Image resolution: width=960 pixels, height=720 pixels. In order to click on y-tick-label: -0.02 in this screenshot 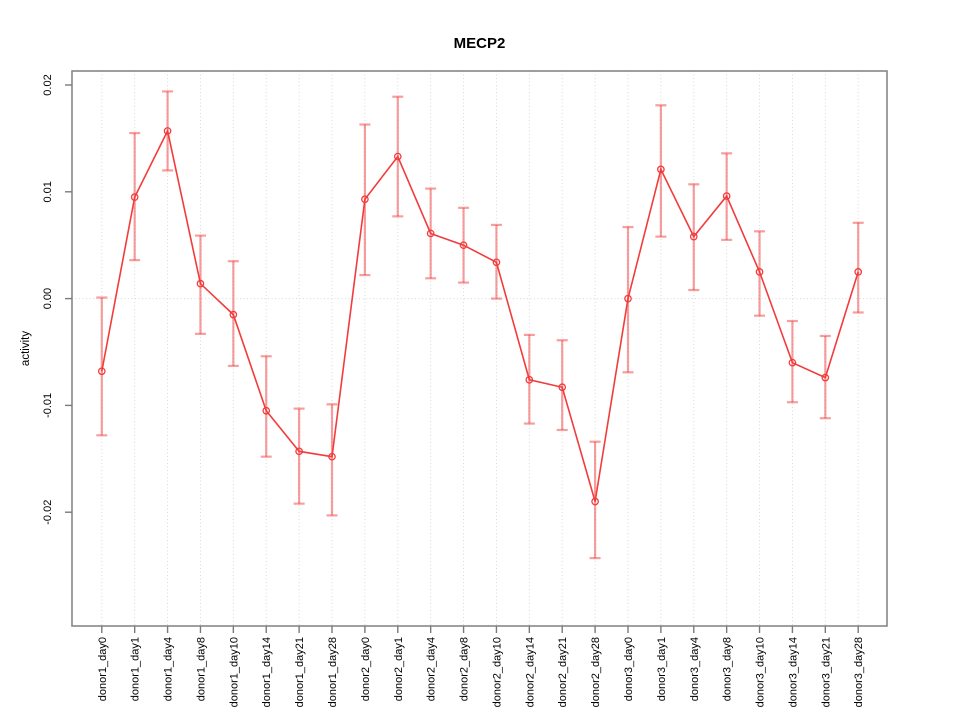, I will do `click(48, 512)`.